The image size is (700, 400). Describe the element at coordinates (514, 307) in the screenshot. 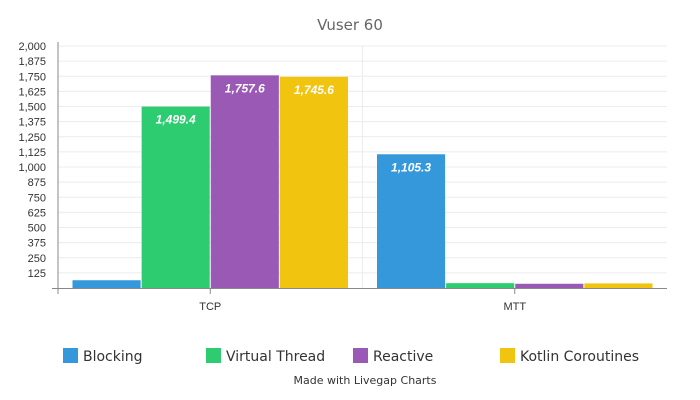

I see `x-category-label: MTT` at that location.